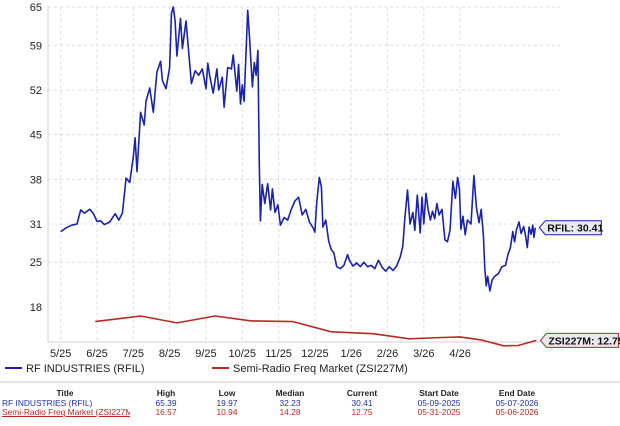 Image resolution: width=620 pixels, height=426 pixels. What do you see at coordinates (227, 412) in the screenshot?
I see `table-cell: 10.94` at bounding box center [227, 412].